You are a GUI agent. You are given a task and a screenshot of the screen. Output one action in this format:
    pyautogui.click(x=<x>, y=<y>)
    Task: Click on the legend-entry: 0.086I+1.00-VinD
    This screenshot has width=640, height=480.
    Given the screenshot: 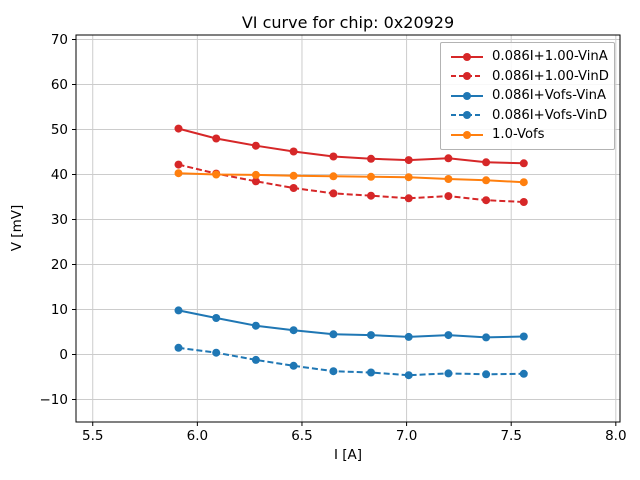 What is the action you would take?
    pyautogui.click(x=532, y=77)
    